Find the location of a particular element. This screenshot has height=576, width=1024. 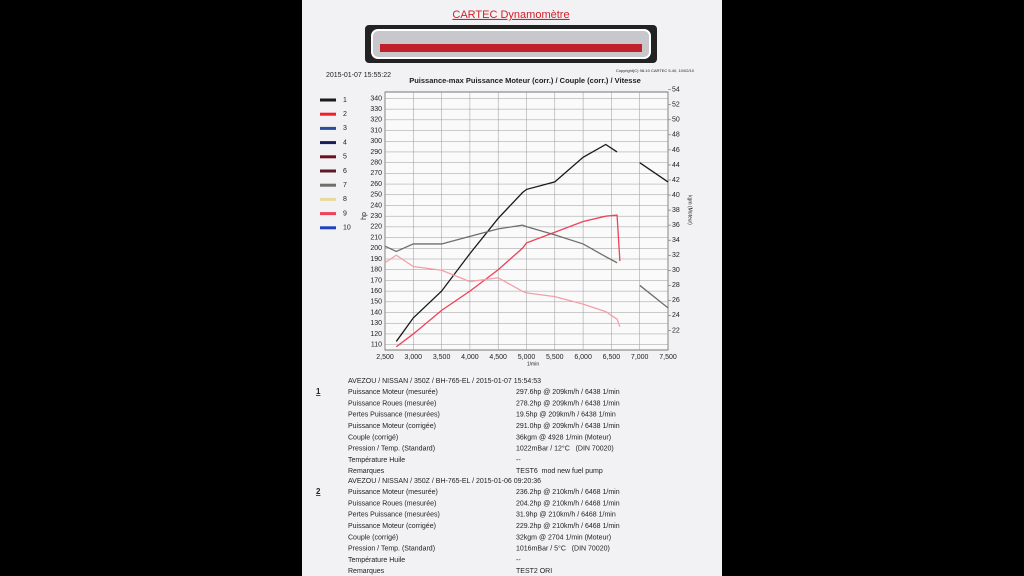

y-tick-label: 140 is located at coordinates (376, 312).